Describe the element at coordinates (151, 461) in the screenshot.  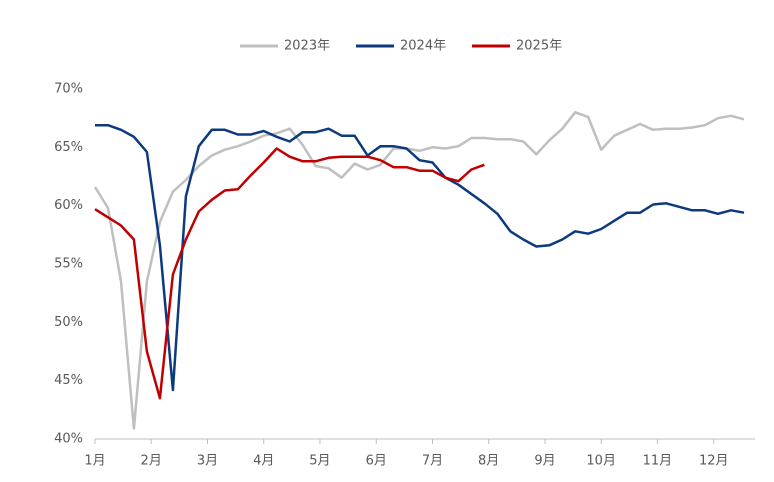
I see `x-tick-label: 2月` at that location.